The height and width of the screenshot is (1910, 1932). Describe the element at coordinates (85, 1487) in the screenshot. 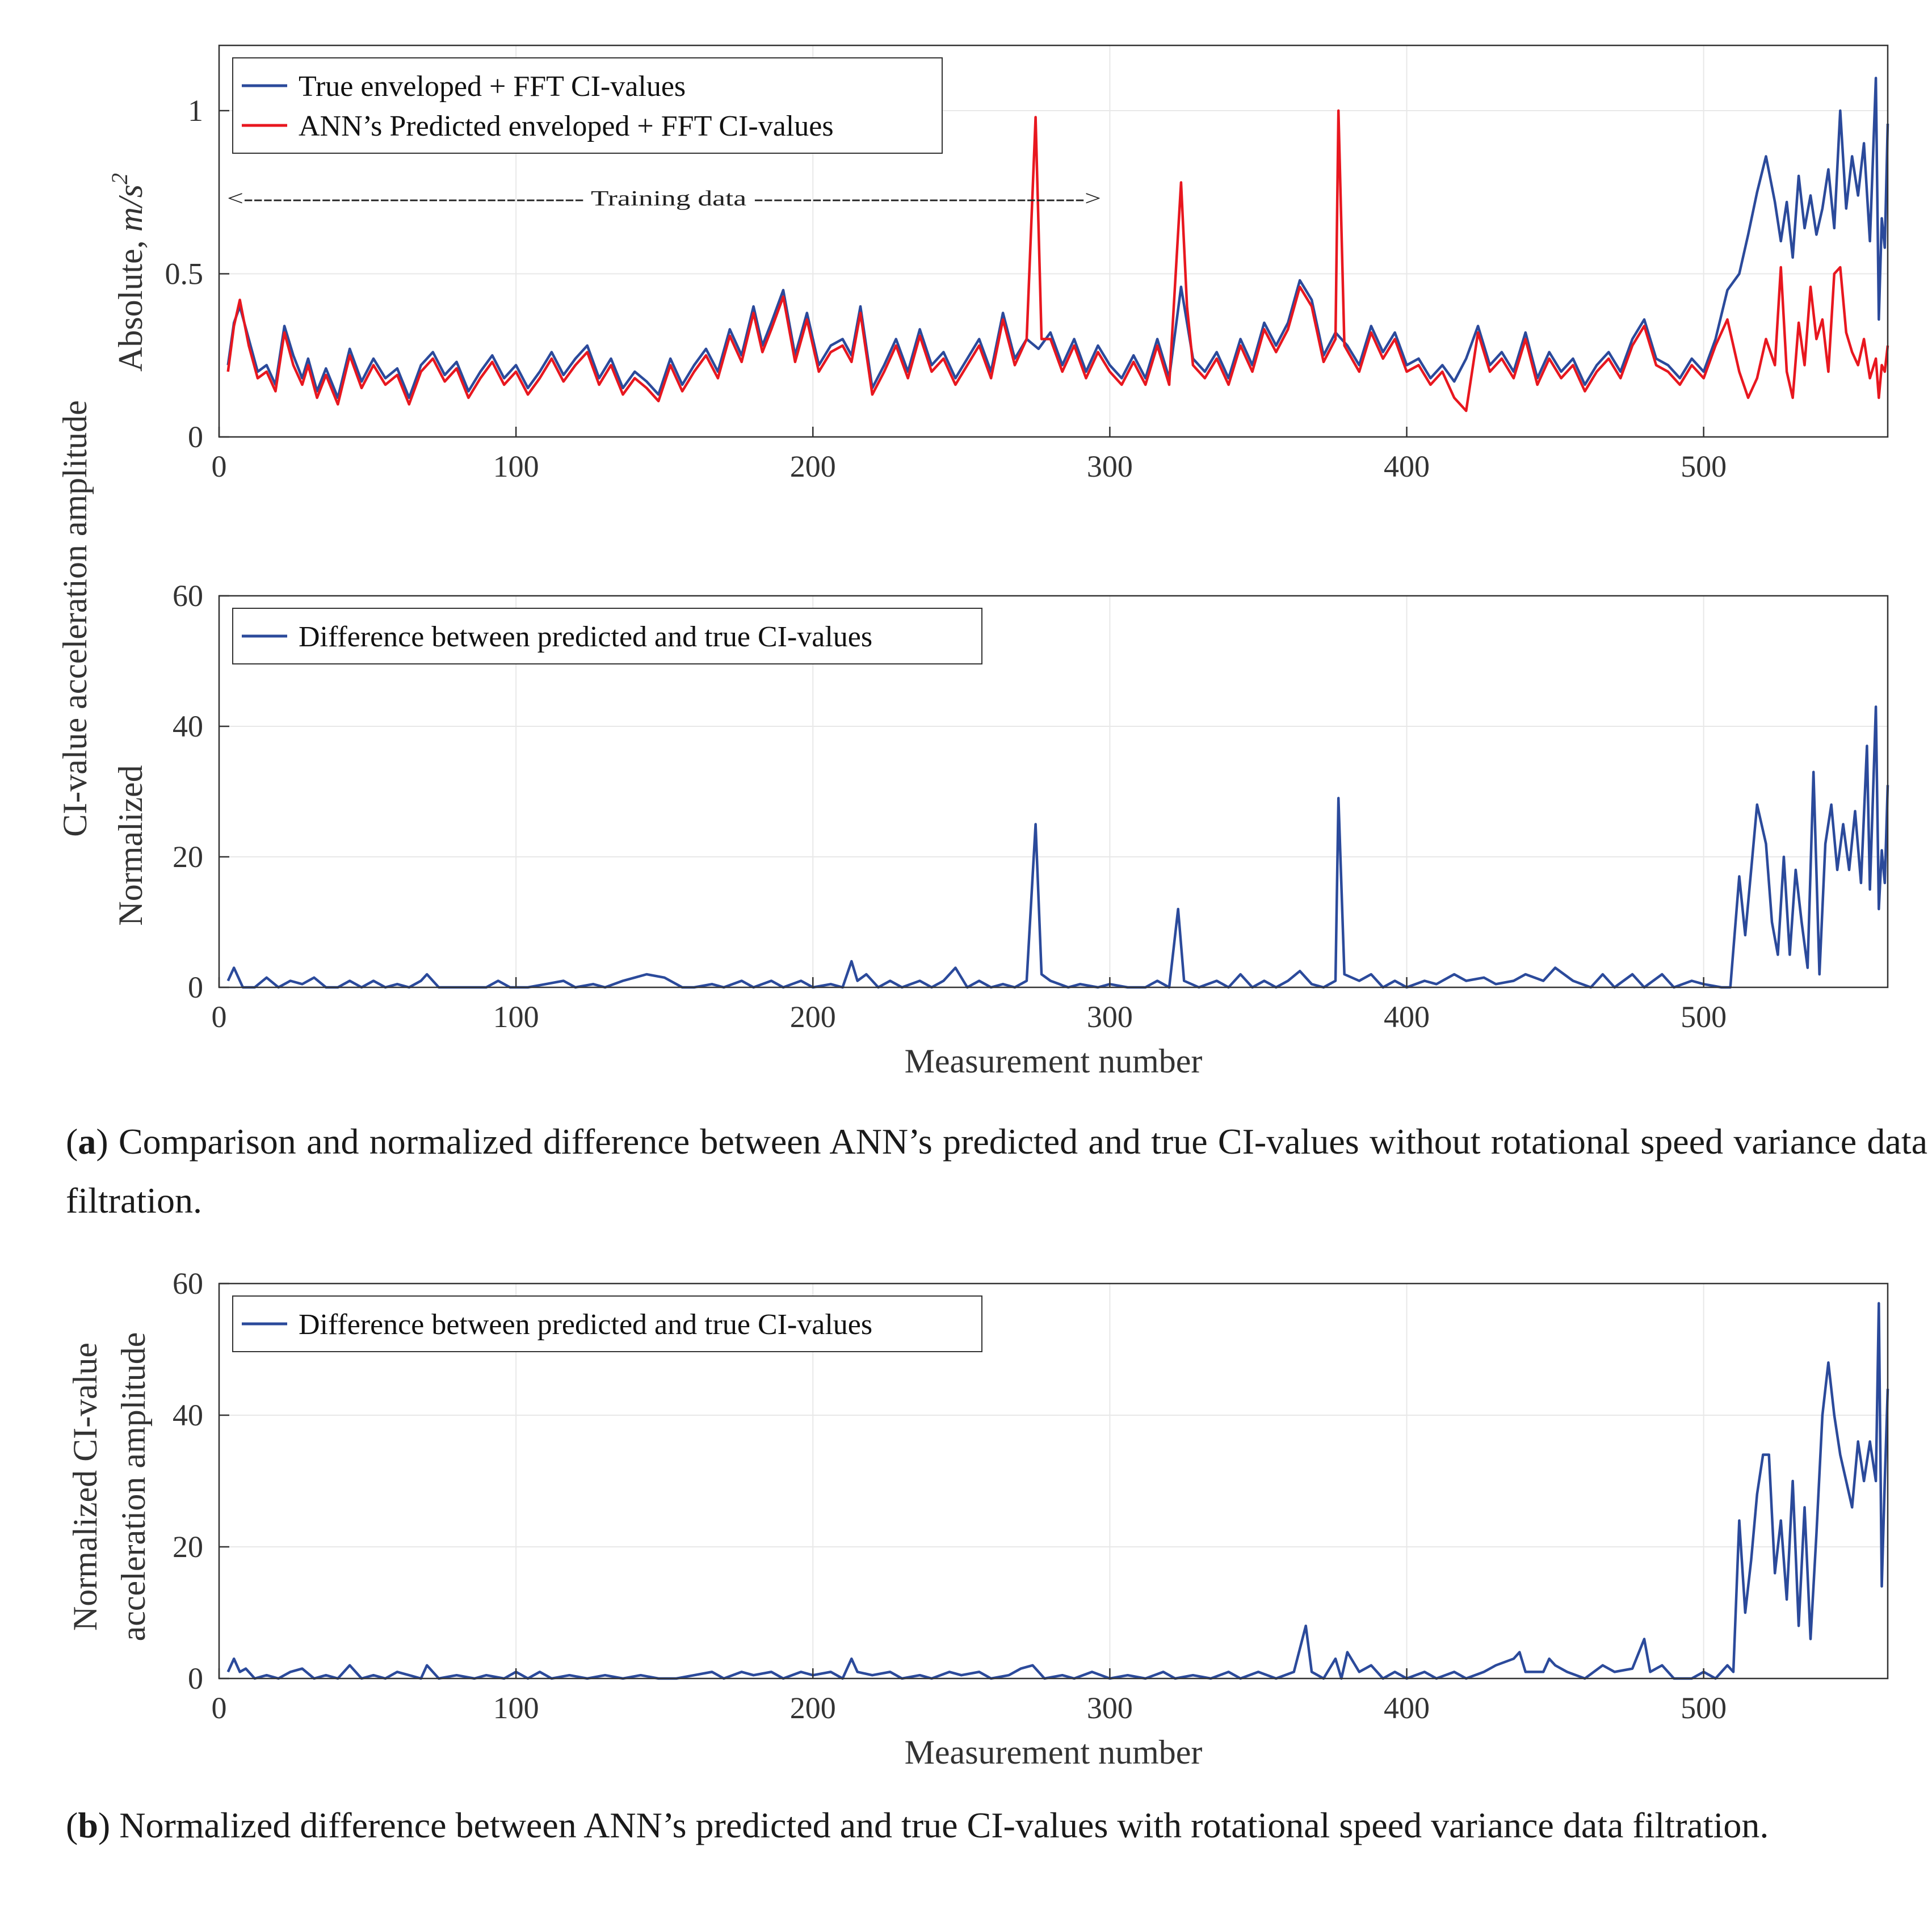

I see `ylabel-b-line1: Normalized CI-value` at that location.